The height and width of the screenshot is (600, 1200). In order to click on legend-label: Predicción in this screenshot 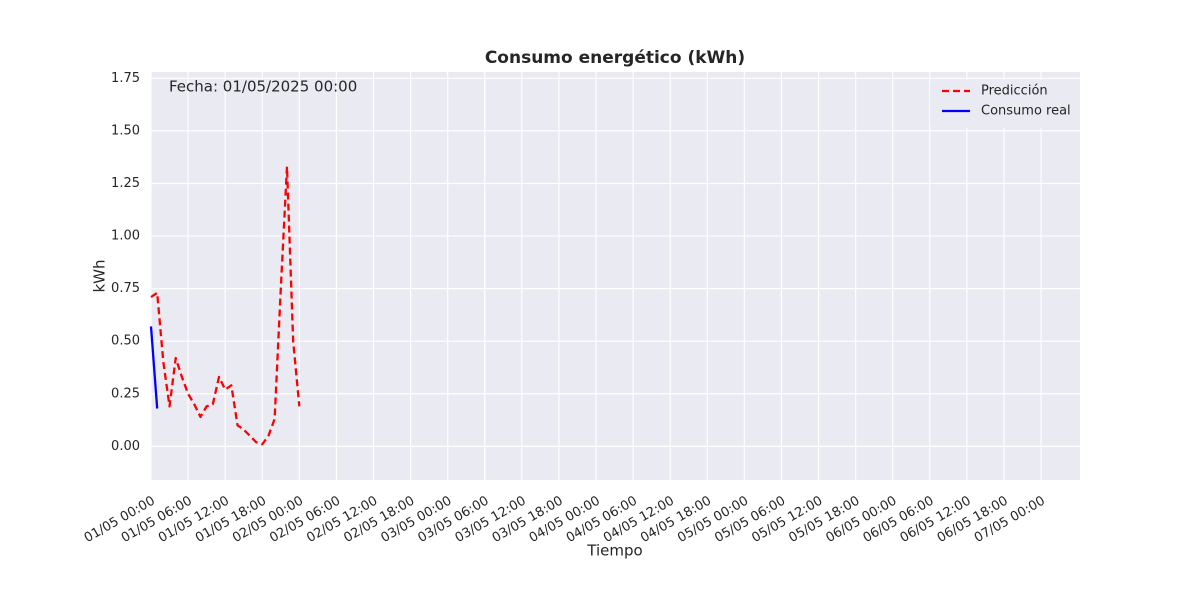, I will do `click(1014, 91)`.